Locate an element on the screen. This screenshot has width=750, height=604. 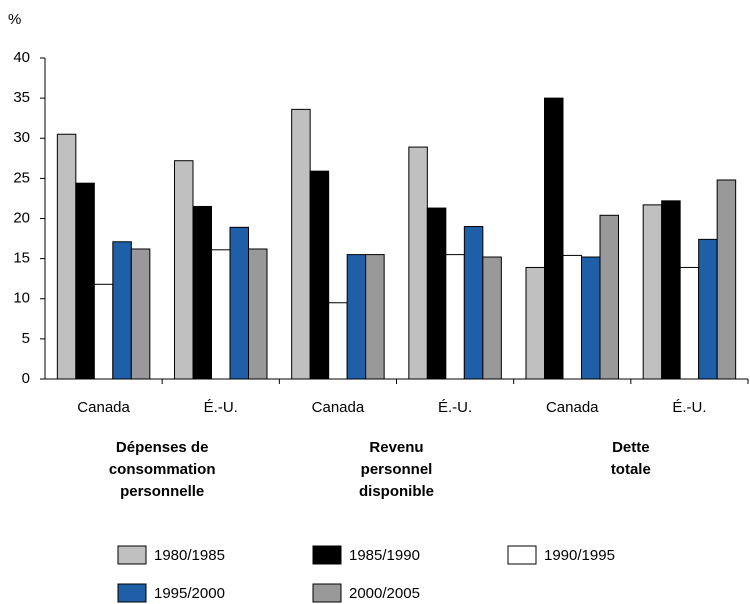
group-label: Revenu is located at coordinates (396, 447).